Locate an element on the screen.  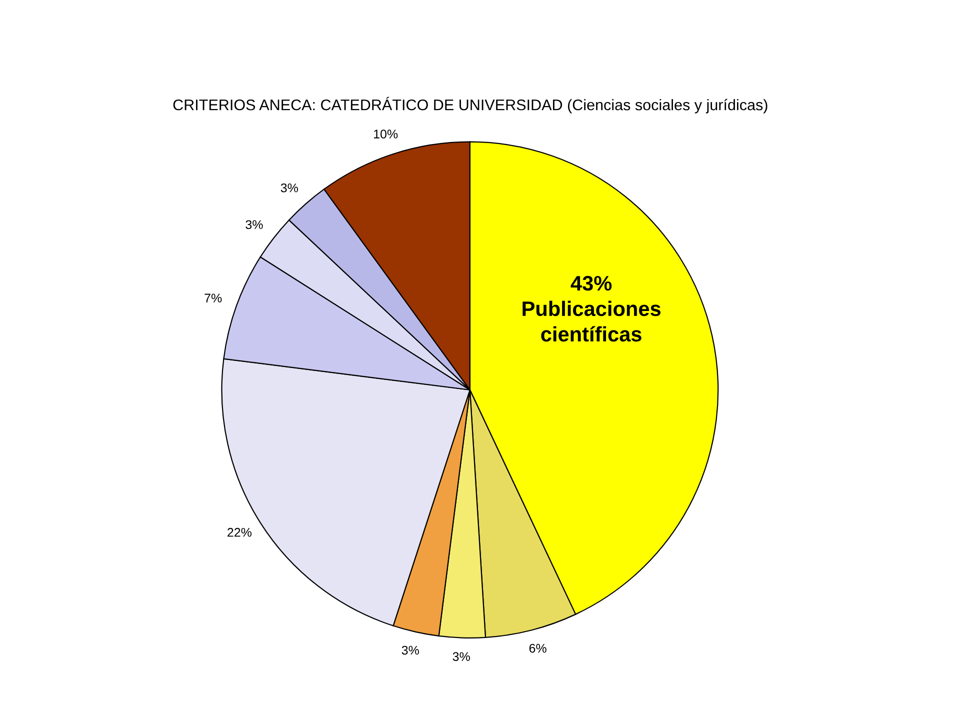
chart-title: CRITERIOS ANECA: CATEDRÁTICO DE UNIVERSIDAD (Ciencias sociales y jurídicas) is located at coordinates (470, 105).